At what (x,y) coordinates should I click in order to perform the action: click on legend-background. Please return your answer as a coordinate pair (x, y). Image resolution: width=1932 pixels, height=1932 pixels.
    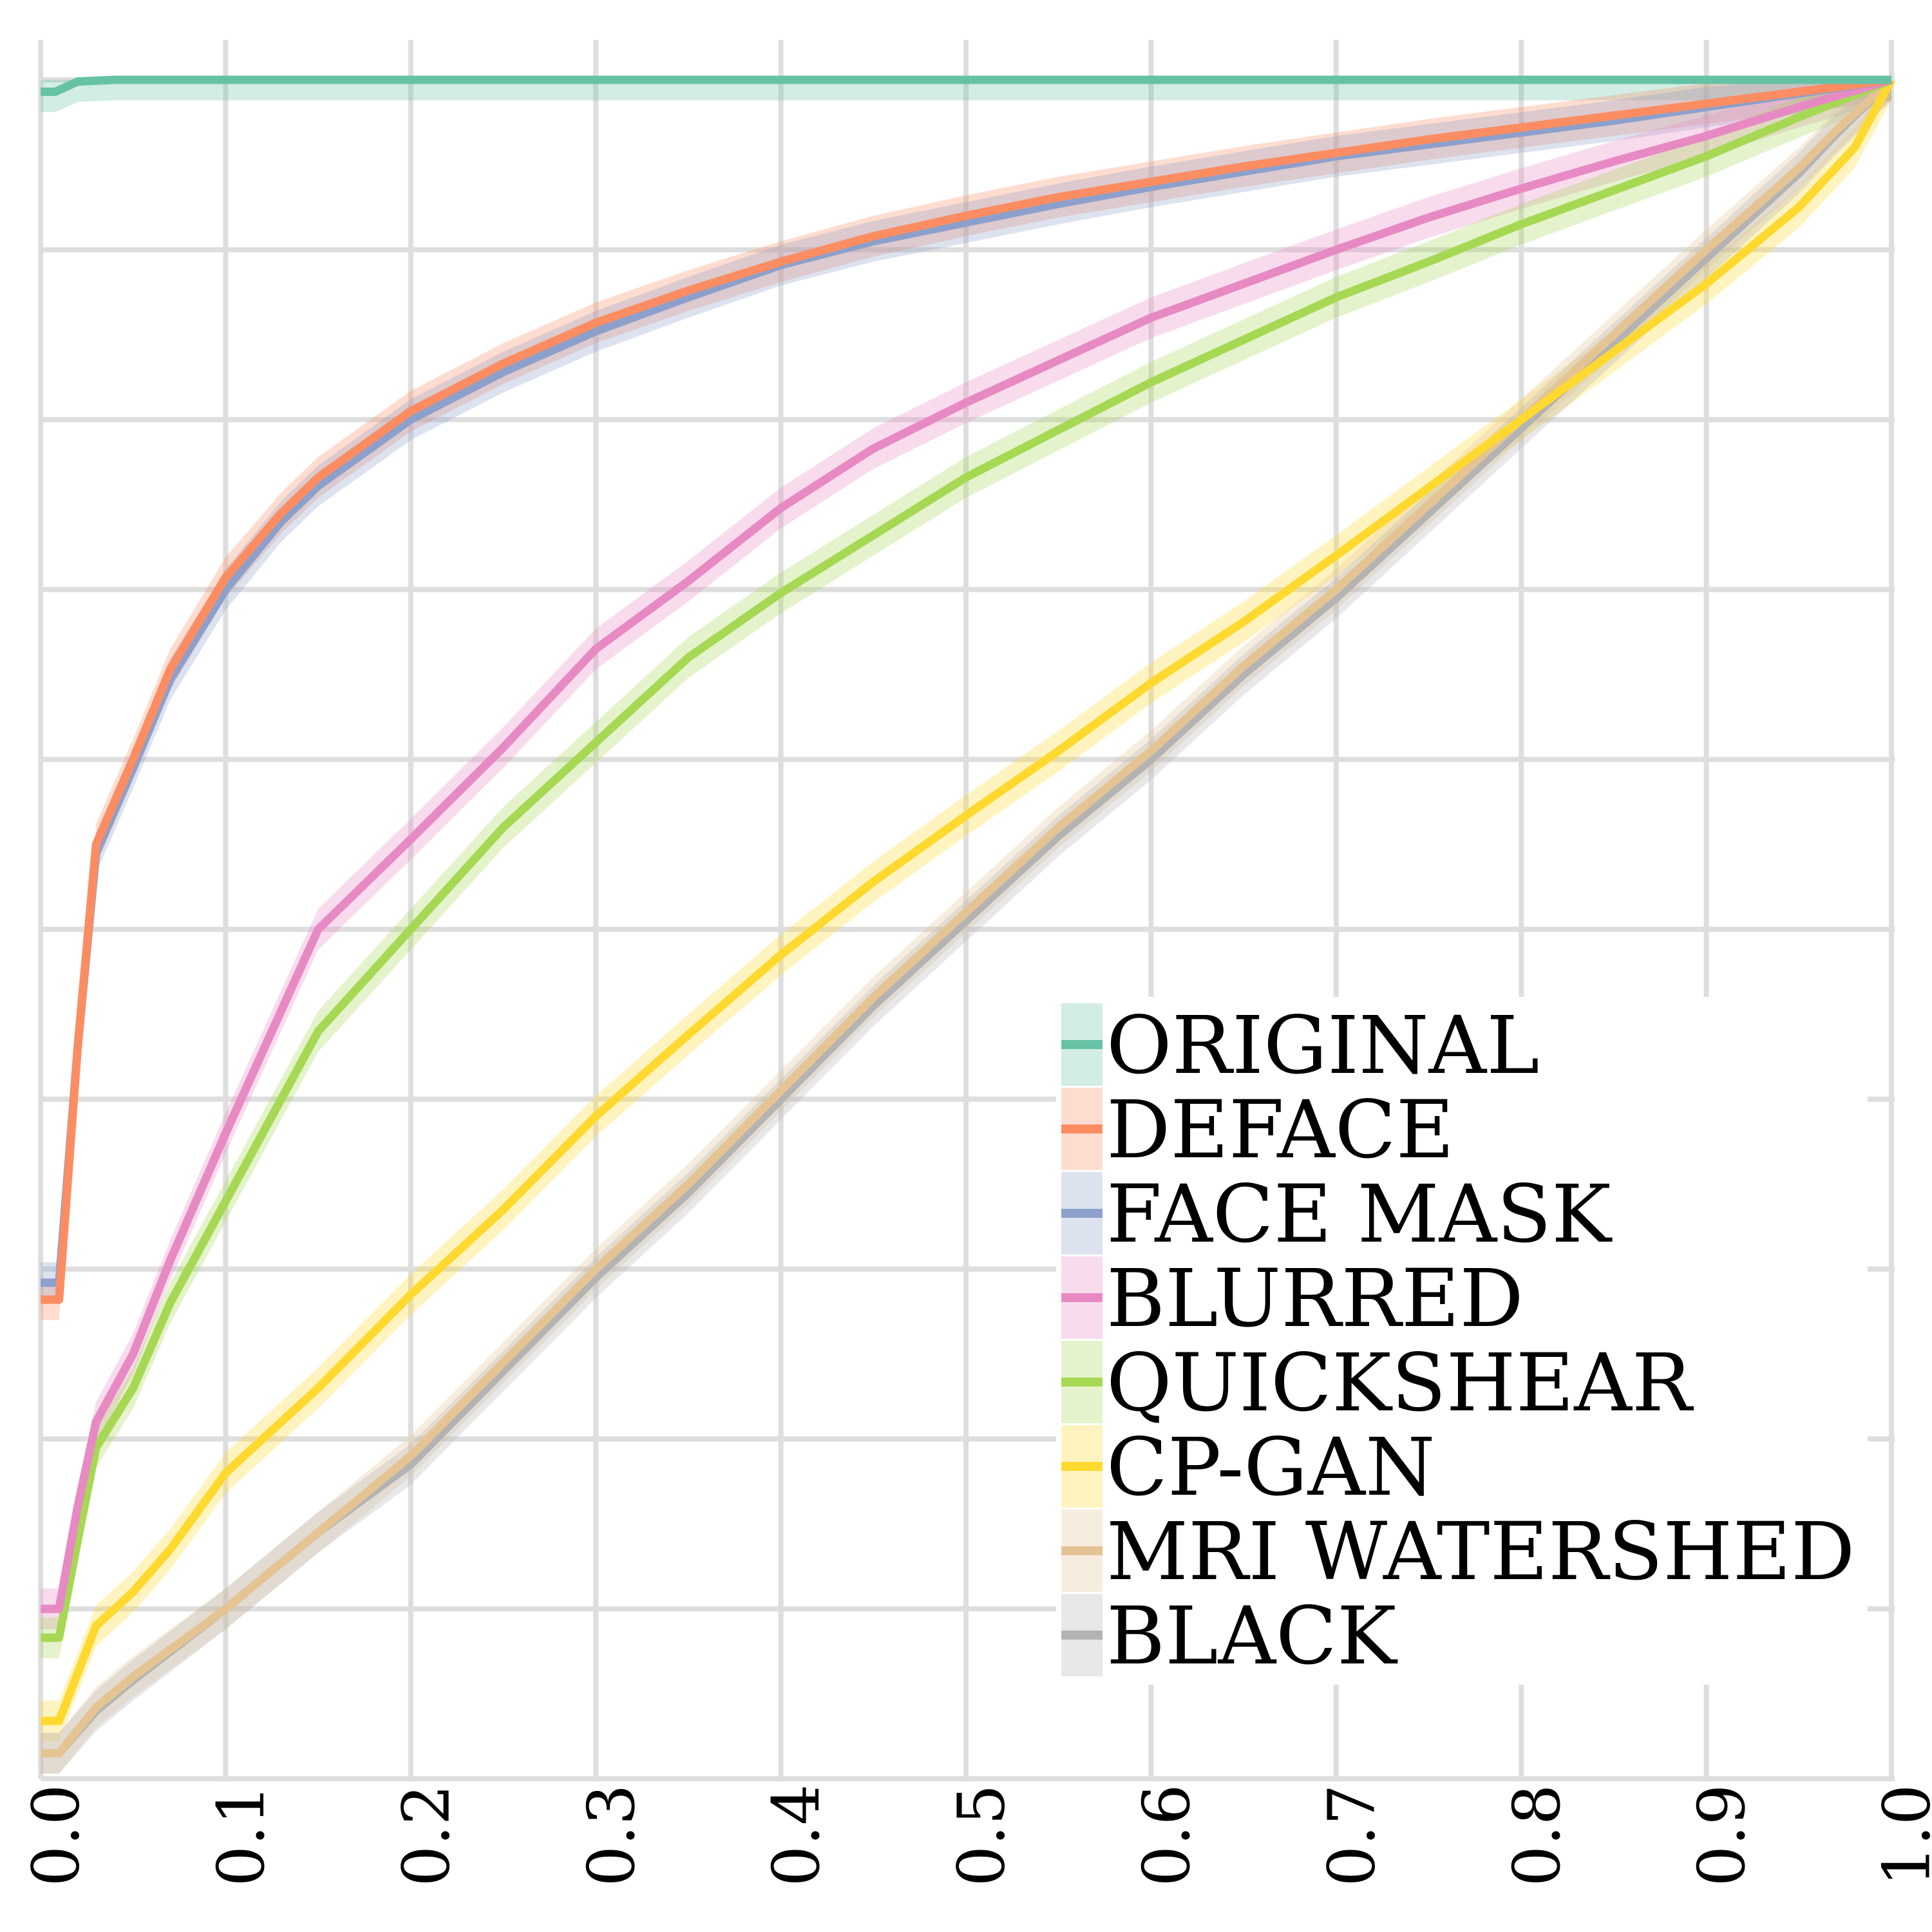
    Looking at the image, I should click on (1462, 1341).